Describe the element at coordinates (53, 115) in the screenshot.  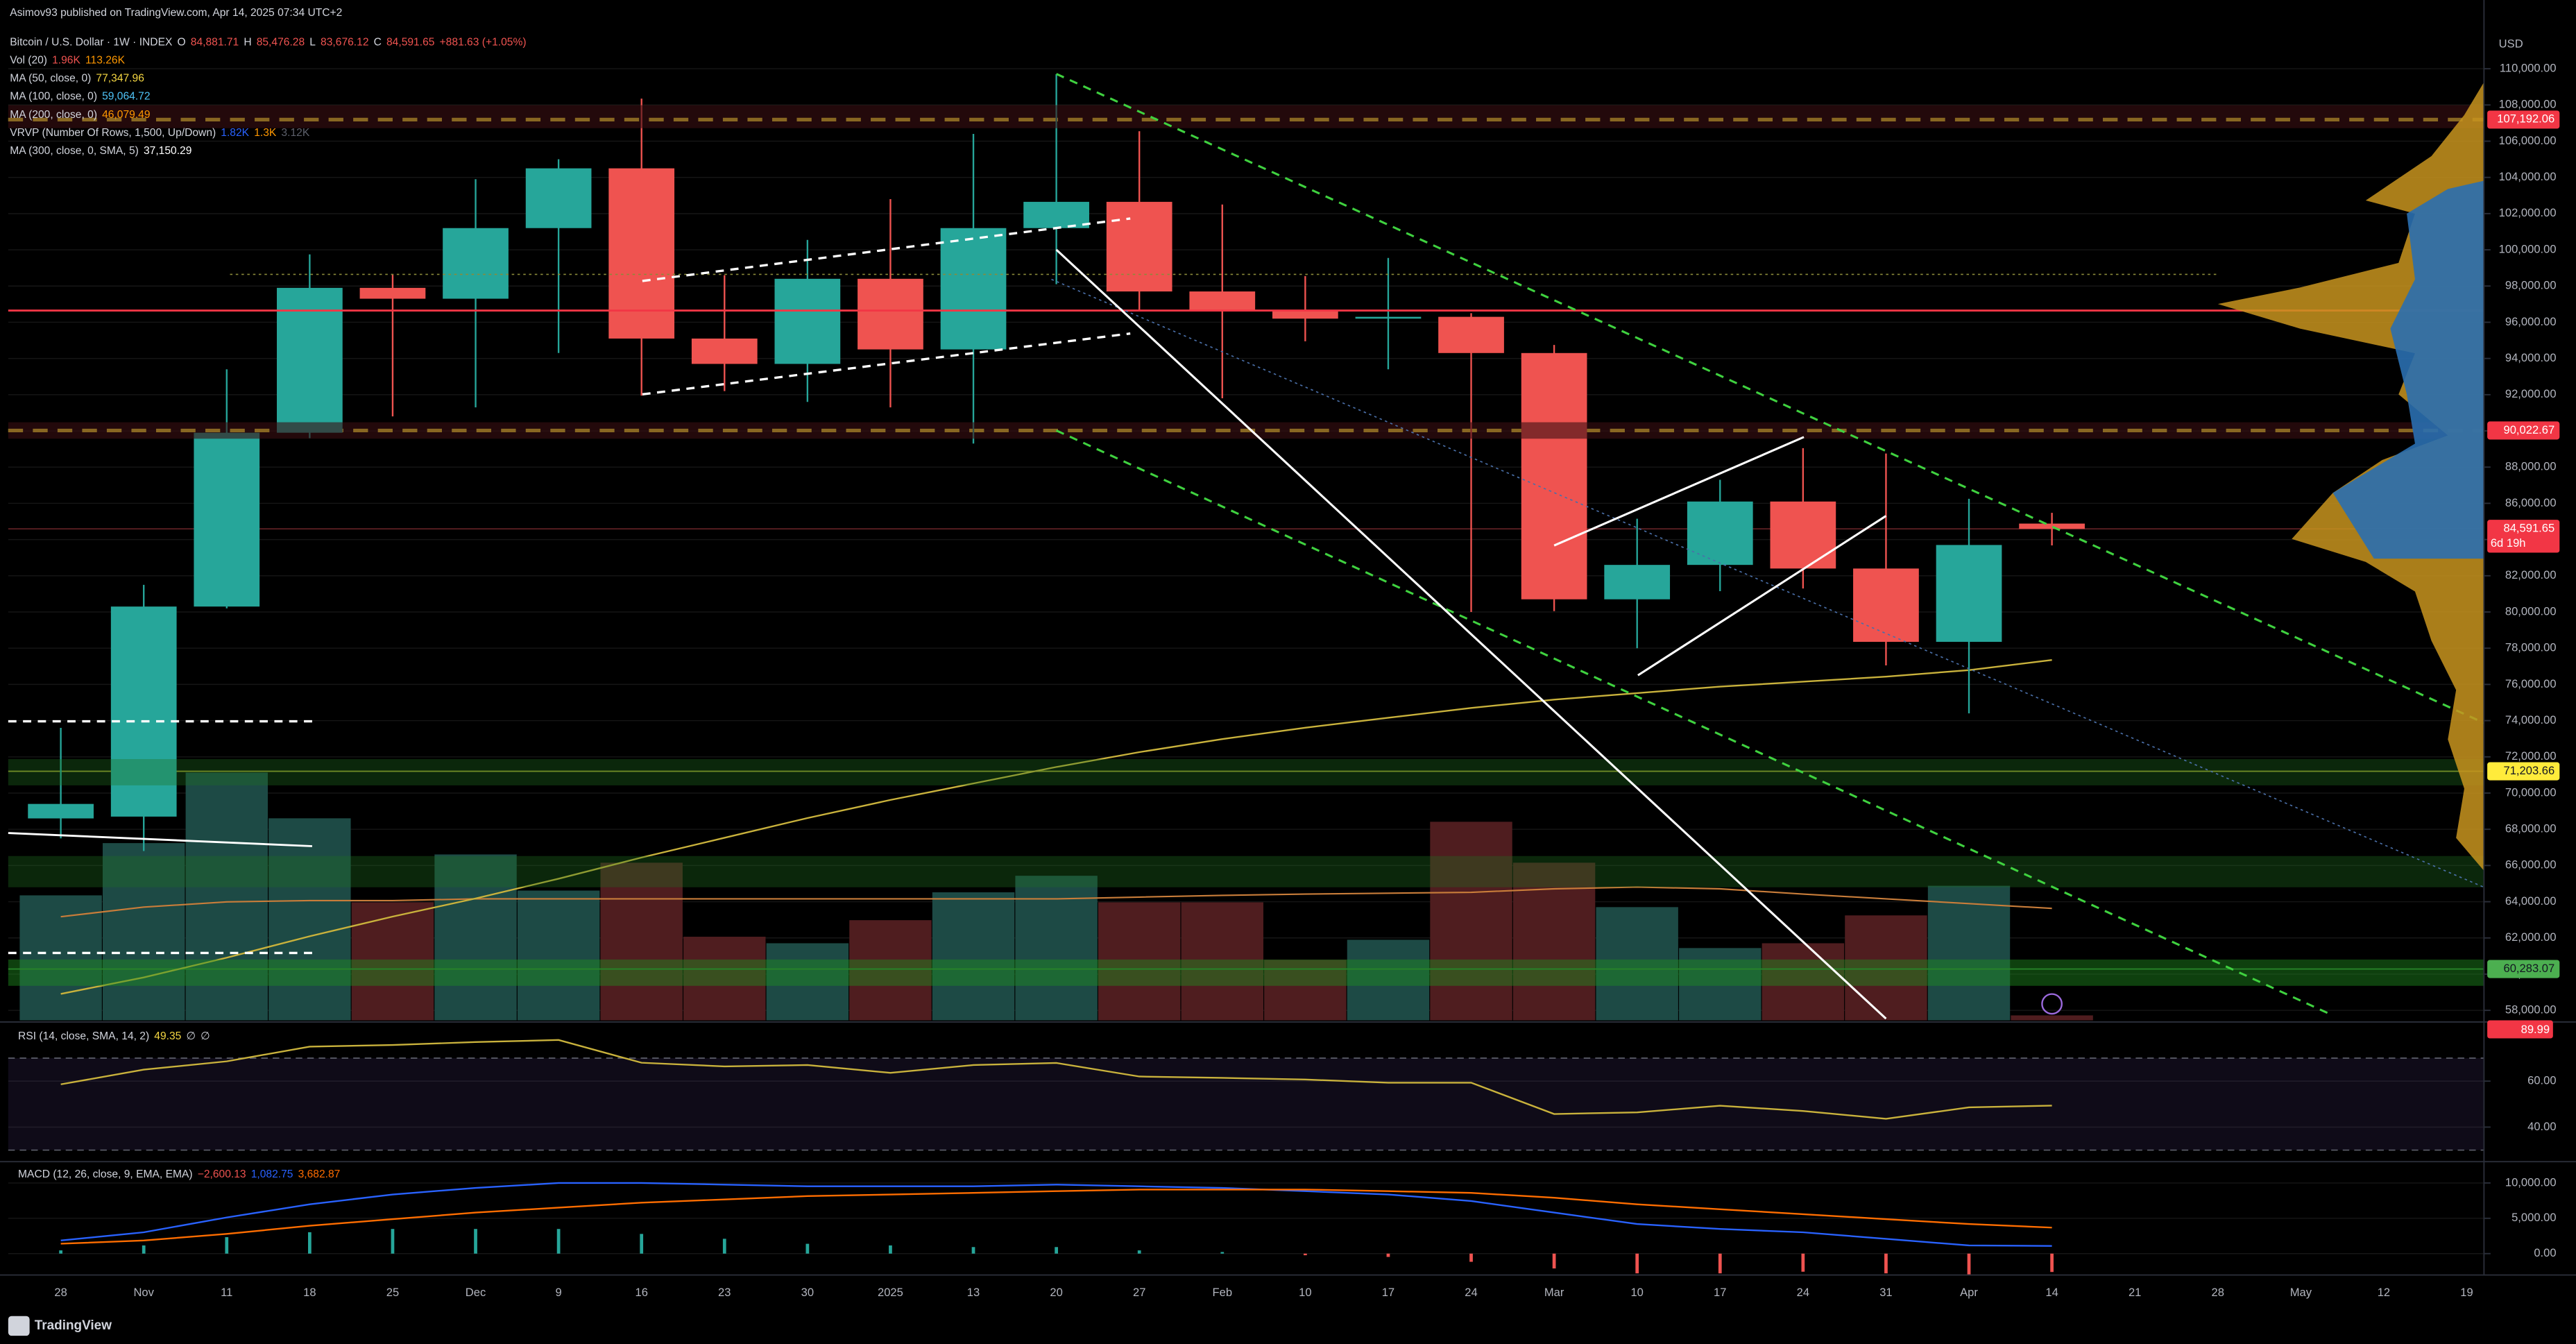
I see `legend-text: MA (200, close, 0)` at that location.